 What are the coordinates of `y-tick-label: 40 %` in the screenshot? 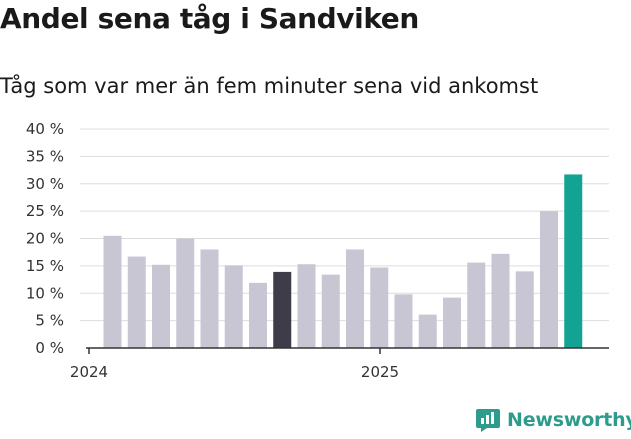 It's located at (45, 129).